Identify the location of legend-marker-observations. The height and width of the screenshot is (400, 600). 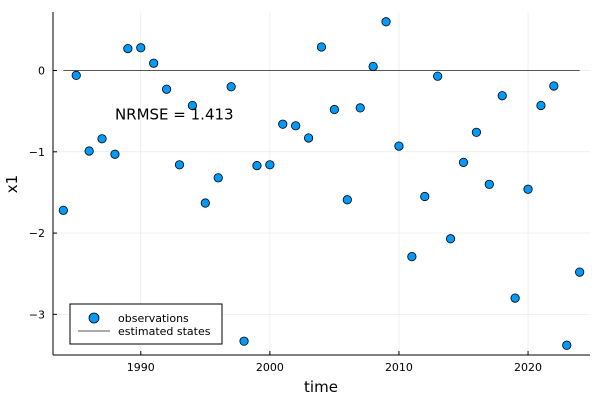
(94, 318).